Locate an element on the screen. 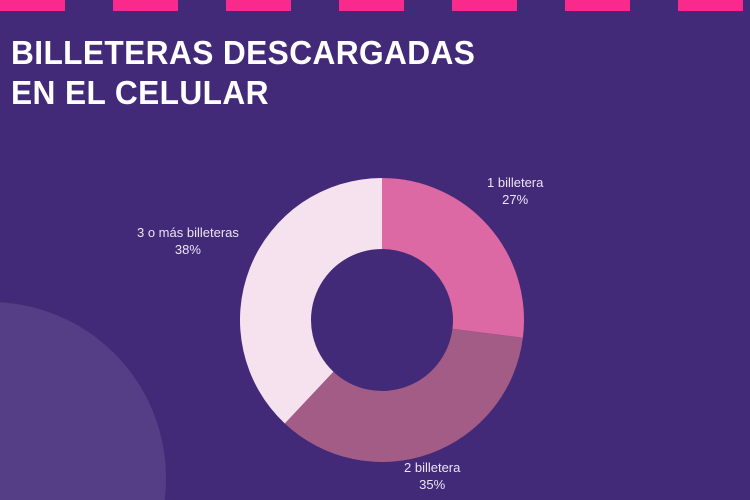 The image size is (750, 500). callout-2-billetera: 2 billetera 35% is located at coordinates (432, 476).